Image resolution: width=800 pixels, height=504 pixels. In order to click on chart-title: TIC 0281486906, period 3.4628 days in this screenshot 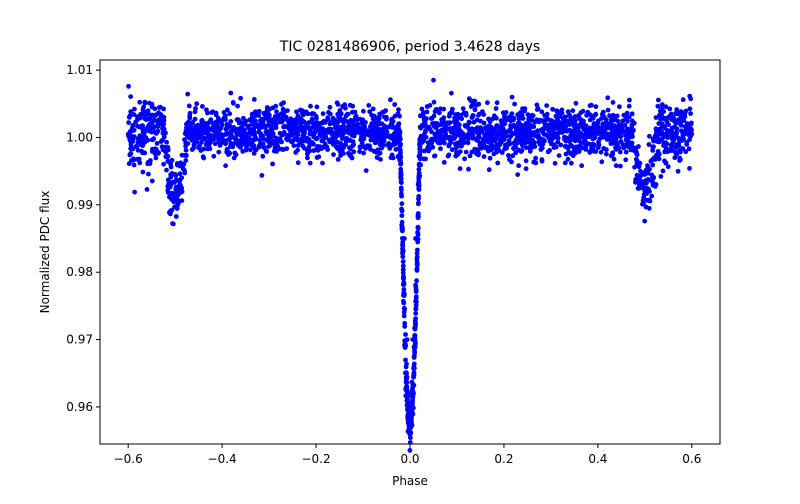, I will do `click(409, 47)`.